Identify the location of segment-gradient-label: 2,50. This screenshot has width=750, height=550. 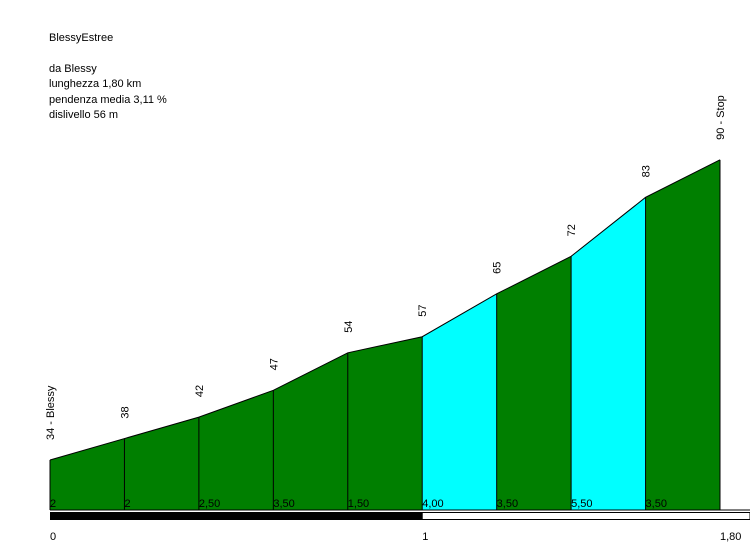
(209, 504).